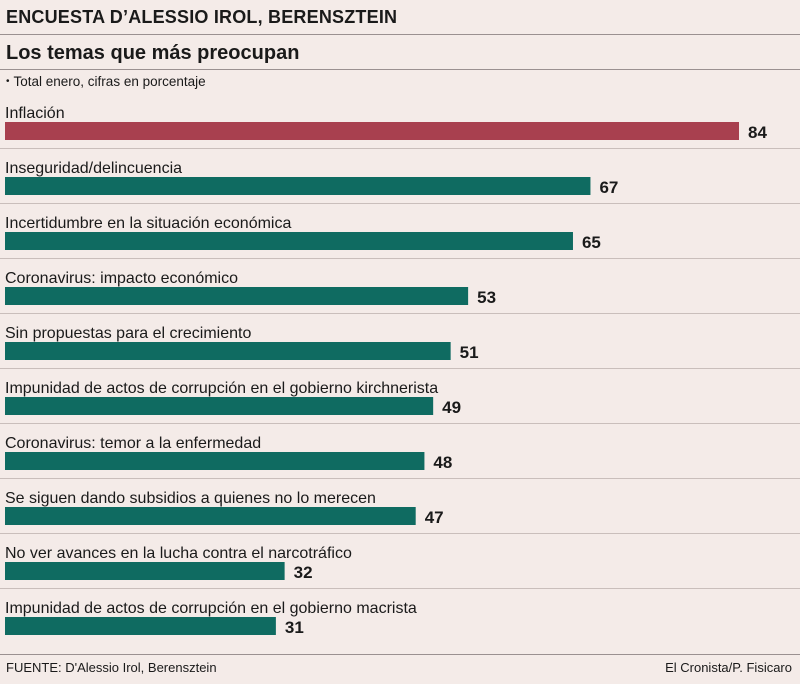 The image size is (800, 684). What do you see at coordinates (303, 572) in the screenshot?
I see `value-label: 32` at bounding box center [303, 572].